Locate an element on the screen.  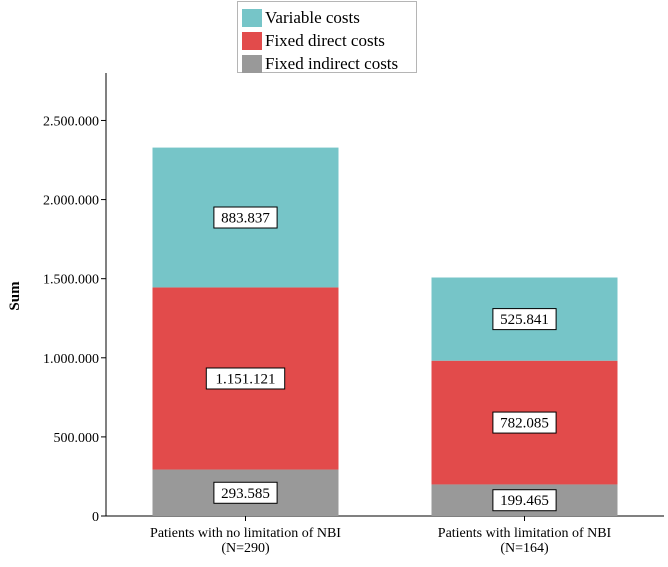
legend-swatch-fixed-indirect-costs is located at coordinates (252, 64).